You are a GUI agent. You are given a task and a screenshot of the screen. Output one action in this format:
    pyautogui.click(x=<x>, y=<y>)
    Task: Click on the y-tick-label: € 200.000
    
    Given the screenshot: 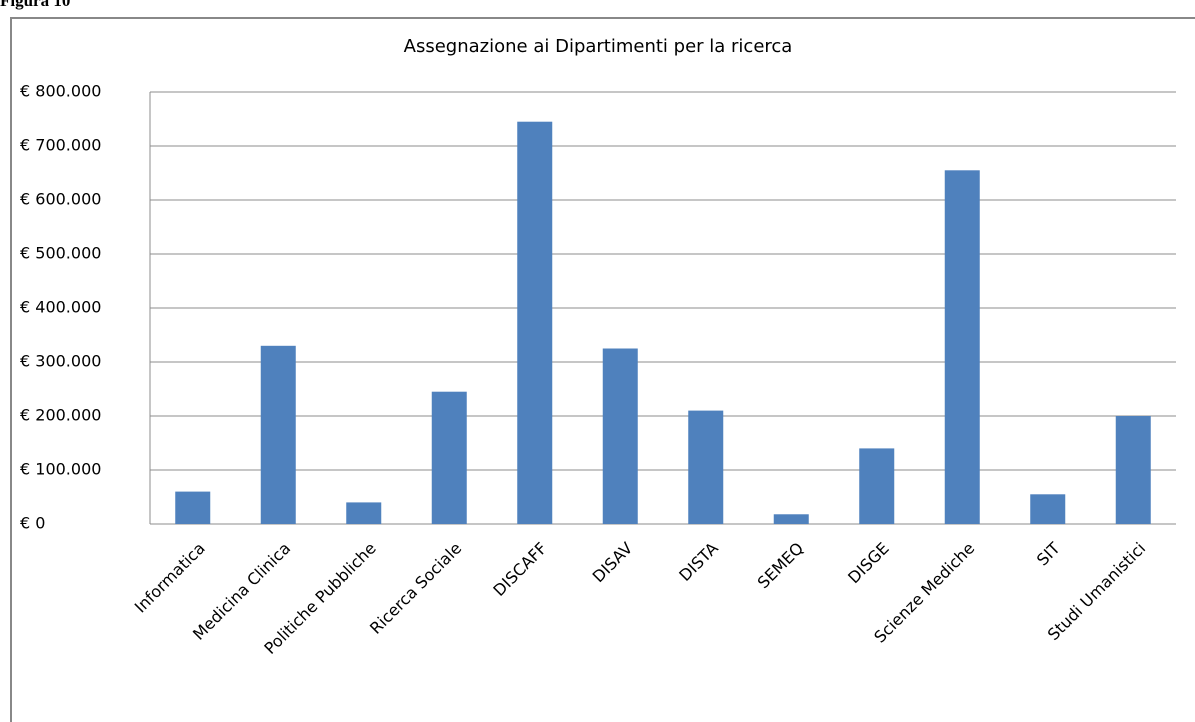 What is the action you would take?
    pyautogui.click(x=60, y=415)
    